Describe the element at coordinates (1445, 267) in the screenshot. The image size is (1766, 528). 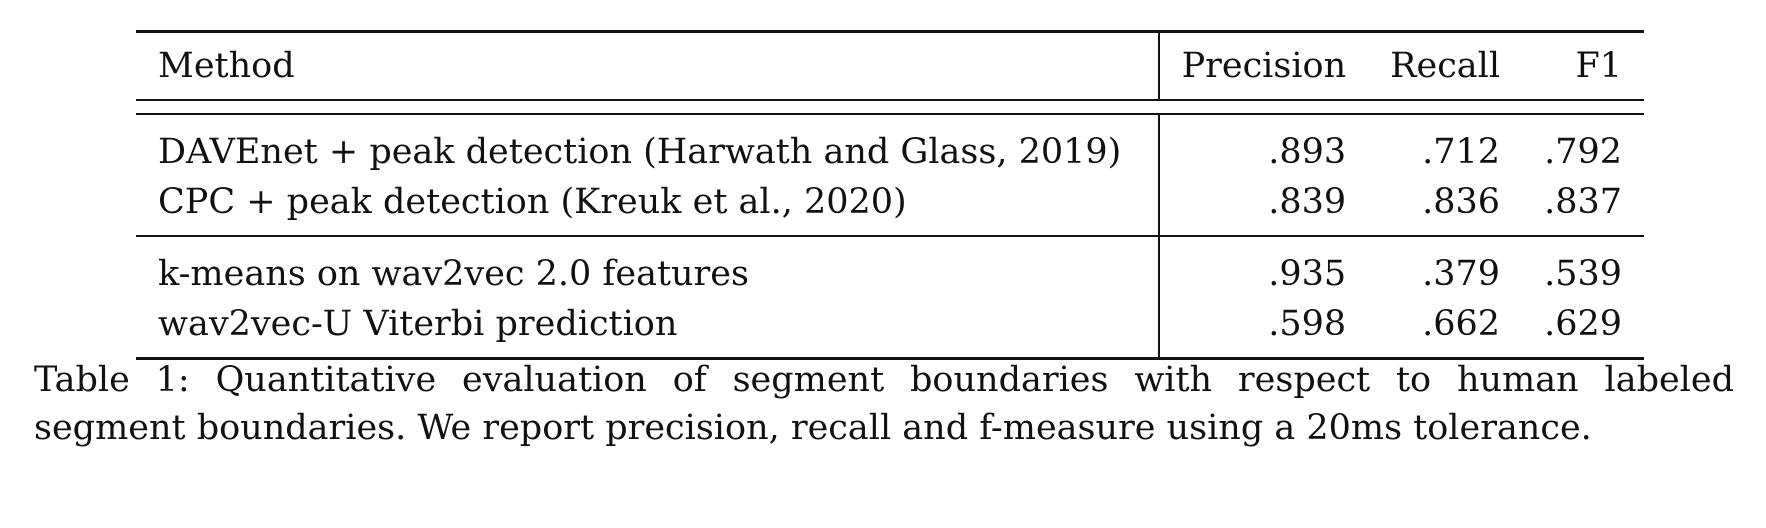
I see `recall-cell: .379` at that location.